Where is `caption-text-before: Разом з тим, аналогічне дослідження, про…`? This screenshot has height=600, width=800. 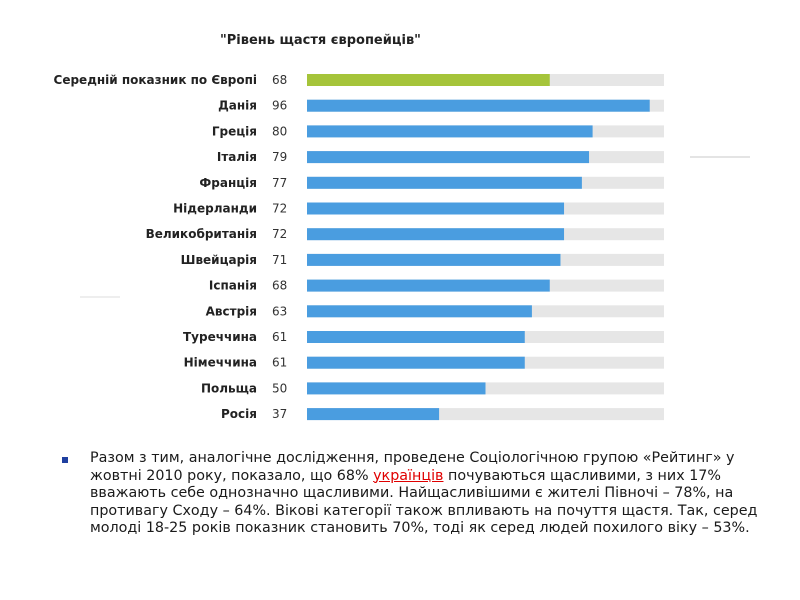 caption-text-before: Разом з тим, аналогічне дослідження, про… is located at coordinates (412, 467).